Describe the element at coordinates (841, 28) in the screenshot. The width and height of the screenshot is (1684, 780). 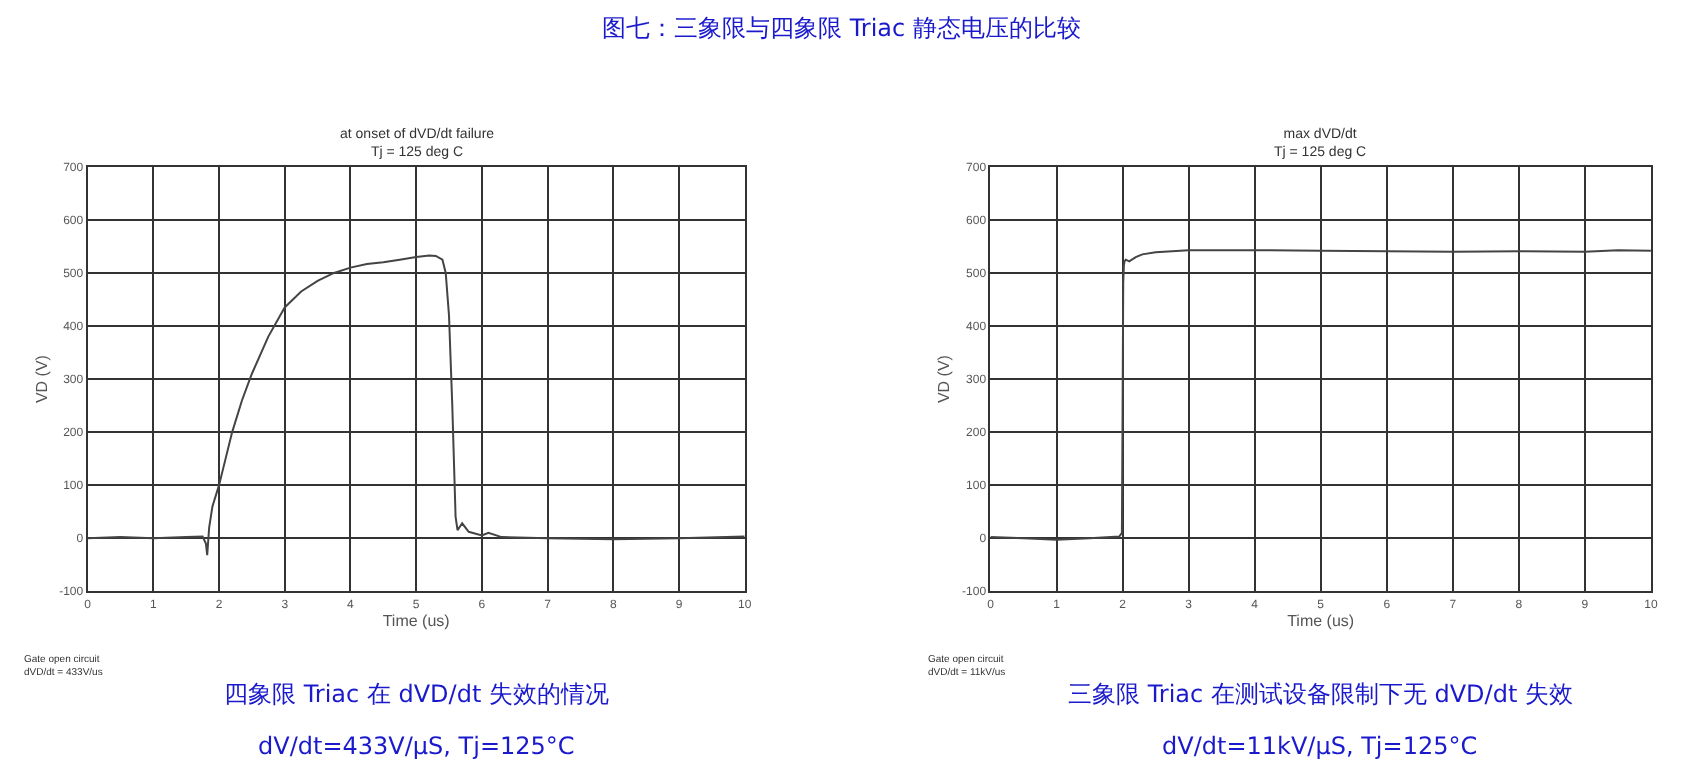
I see `text: 图七：三象限与四象限 Triac 静态电压的比较` at that location.